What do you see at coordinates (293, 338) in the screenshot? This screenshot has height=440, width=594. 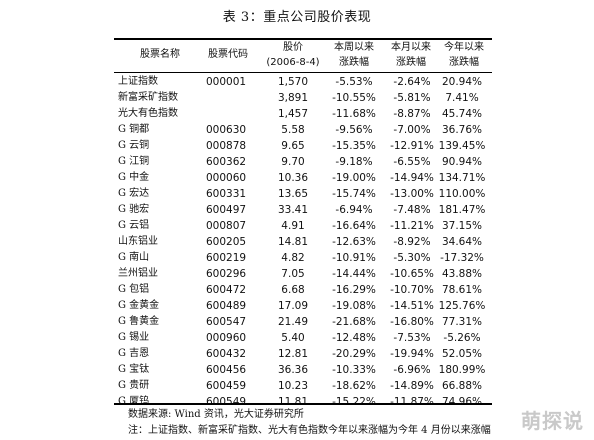 I see `cell-price: 5.40` at bounding box center [293, 338].